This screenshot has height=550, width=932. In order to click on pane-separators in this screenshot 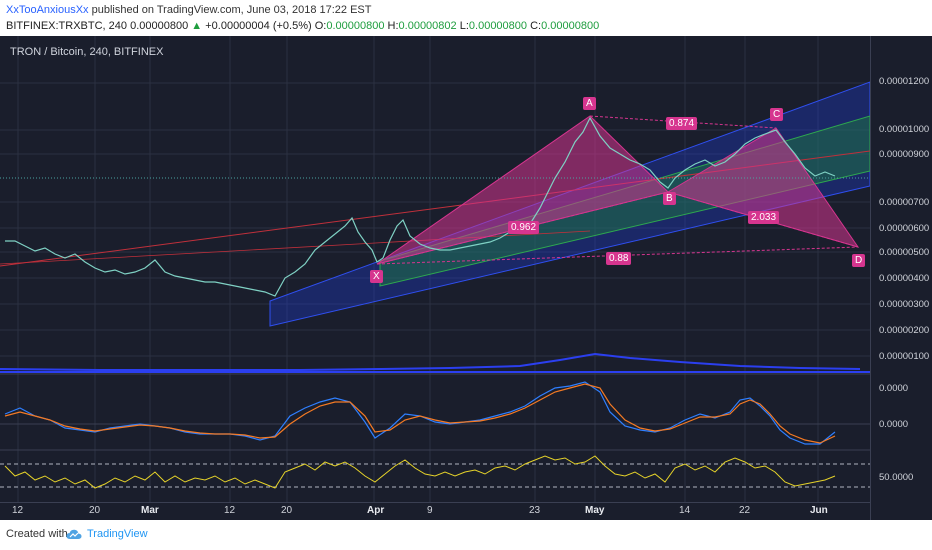, I will do `click(435, 412)`.